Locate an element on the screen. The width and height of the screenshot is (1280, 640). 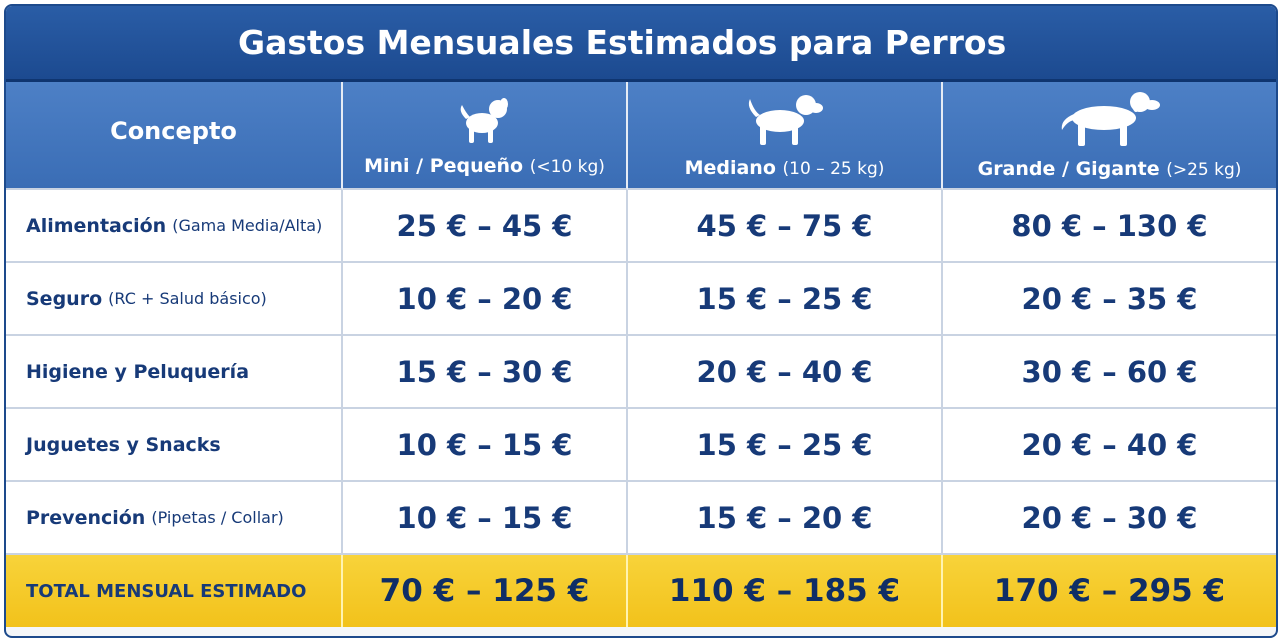
column-header: Grande / Gigante (>25 kg) is located at coordinates (1109, 136).